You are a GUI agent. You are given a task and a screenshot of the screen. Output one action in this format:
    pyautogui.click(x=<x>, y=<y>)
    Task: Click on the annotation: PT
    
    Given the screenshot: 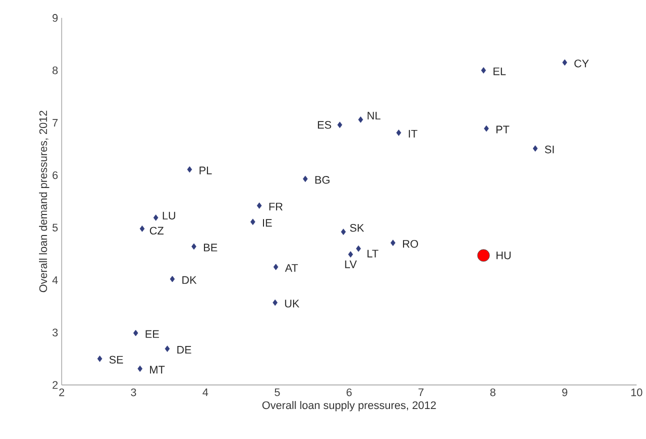 What is the action you would take?
    pyautogui.click(x=503, y=130)
    